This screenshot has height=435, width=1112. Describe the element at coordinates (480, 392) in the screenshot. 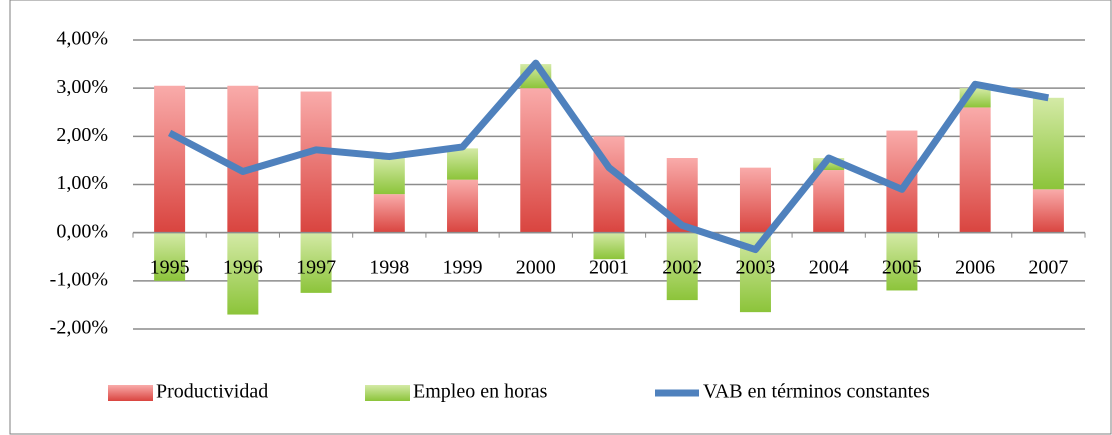

I see `legend-label: Empleo en horas` at that location.